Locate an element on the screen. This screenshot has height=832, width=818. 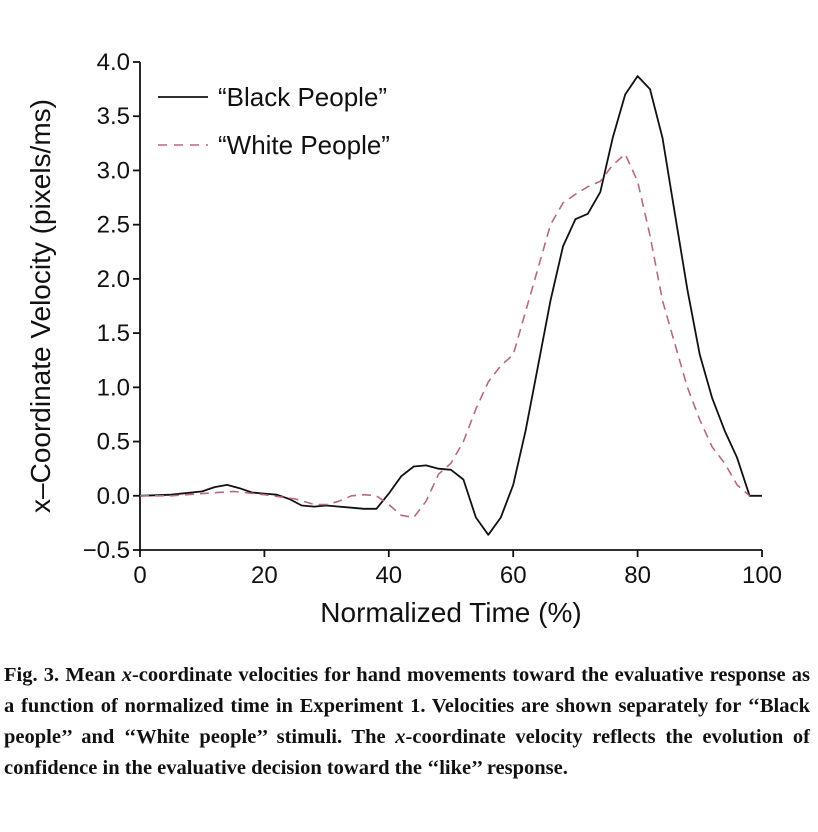
y-tick-label: 0.0 is located at coordinates (113, 496).